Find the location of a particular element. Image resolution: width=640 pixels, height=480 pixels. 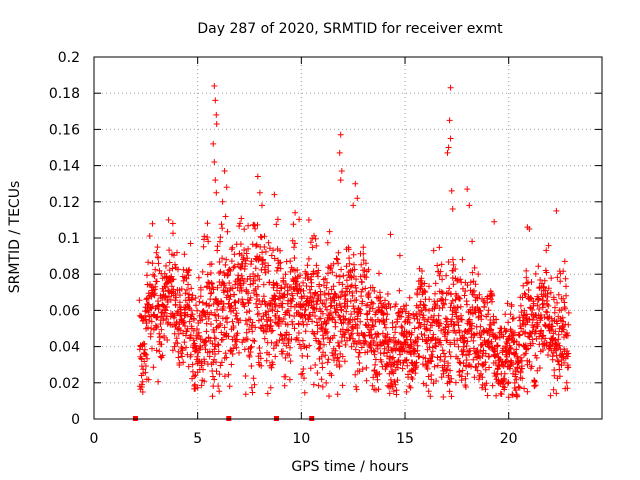

x-tick-label: 15 is located at coordinates (405, 439).